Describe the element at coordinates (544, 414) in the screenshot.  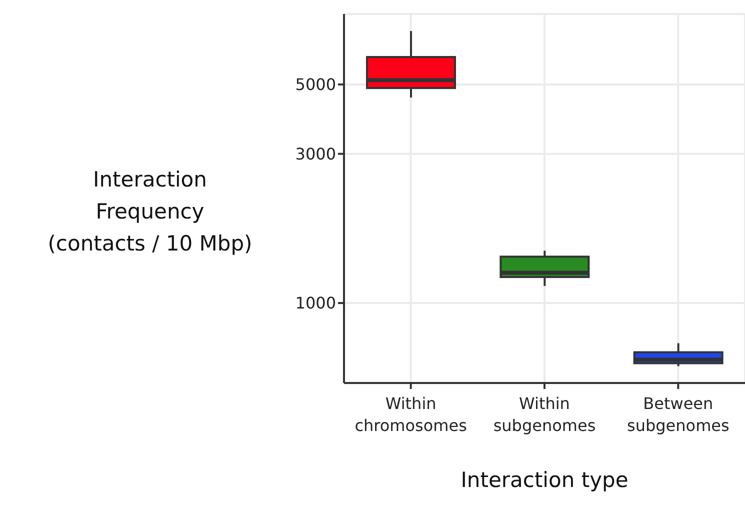
I see `x-tick-label: Within subgenomes` at that location.